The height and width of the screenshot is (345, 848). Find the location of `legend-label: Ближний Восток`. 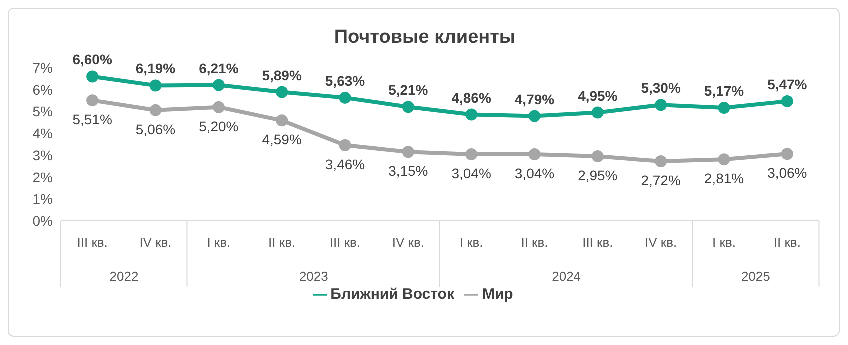

legend-label: Ближний Восток is located at coordinates (392, 294).